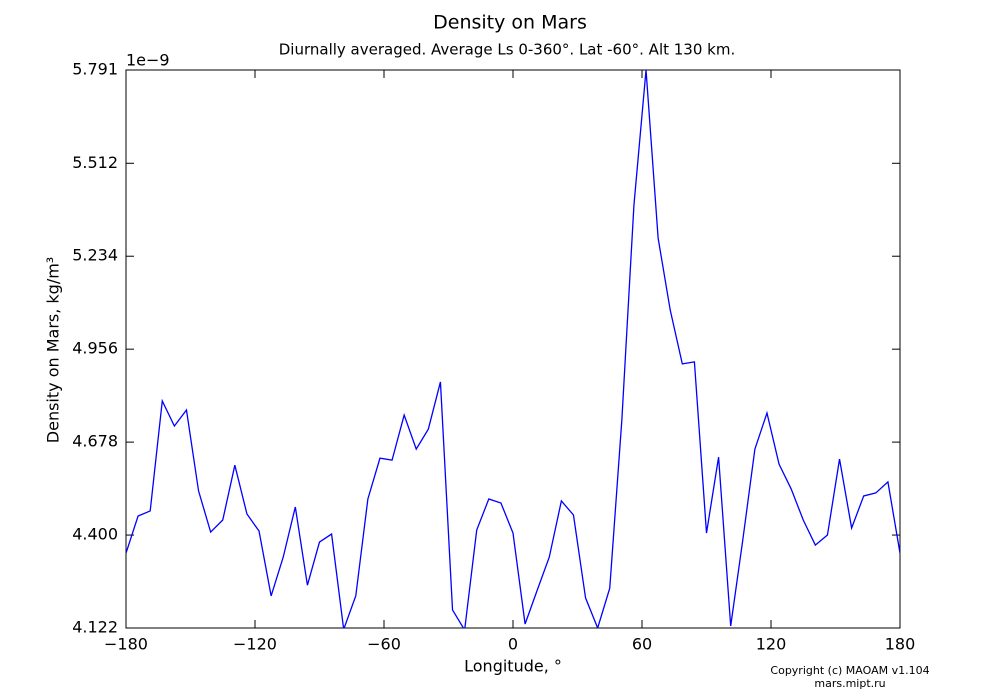 The image size is (1000, 700). Describe the element at coordinates (513, 644) in the screenshot. I see `x-tick-label: 0` at that location.